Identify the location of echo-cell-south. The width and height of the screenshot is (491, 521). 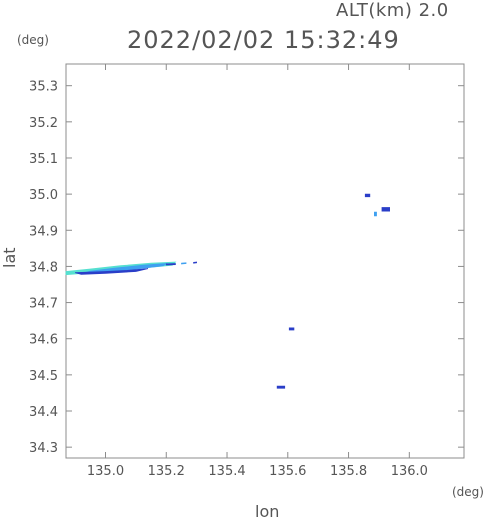
(281, 387).